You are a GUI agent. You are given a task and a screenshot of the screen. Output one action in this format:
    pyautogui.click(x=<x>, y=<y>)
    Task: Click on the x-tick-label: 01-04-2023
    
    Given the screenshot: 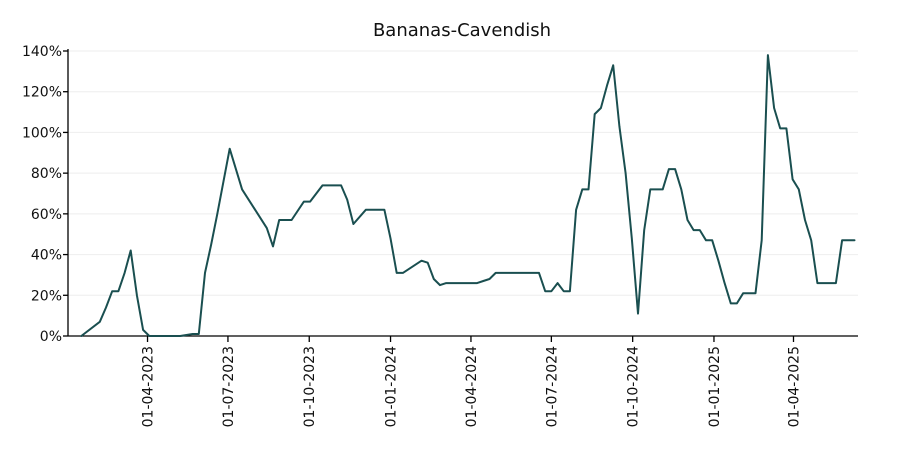 What is the action you would take?
    pyautogui.click(x=149, y=386)
    